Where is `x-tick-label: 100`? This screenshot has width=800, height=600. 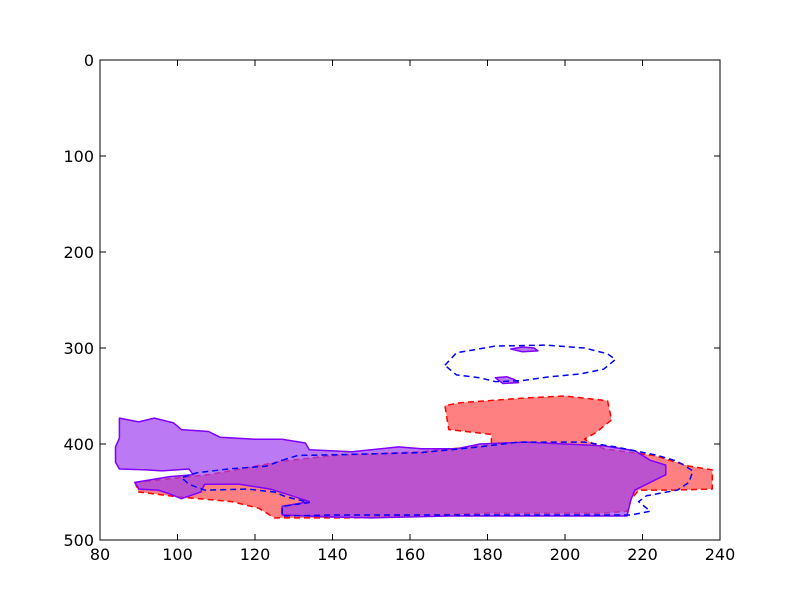 x-tick-label: 100 is located at coordinates (177, 554).